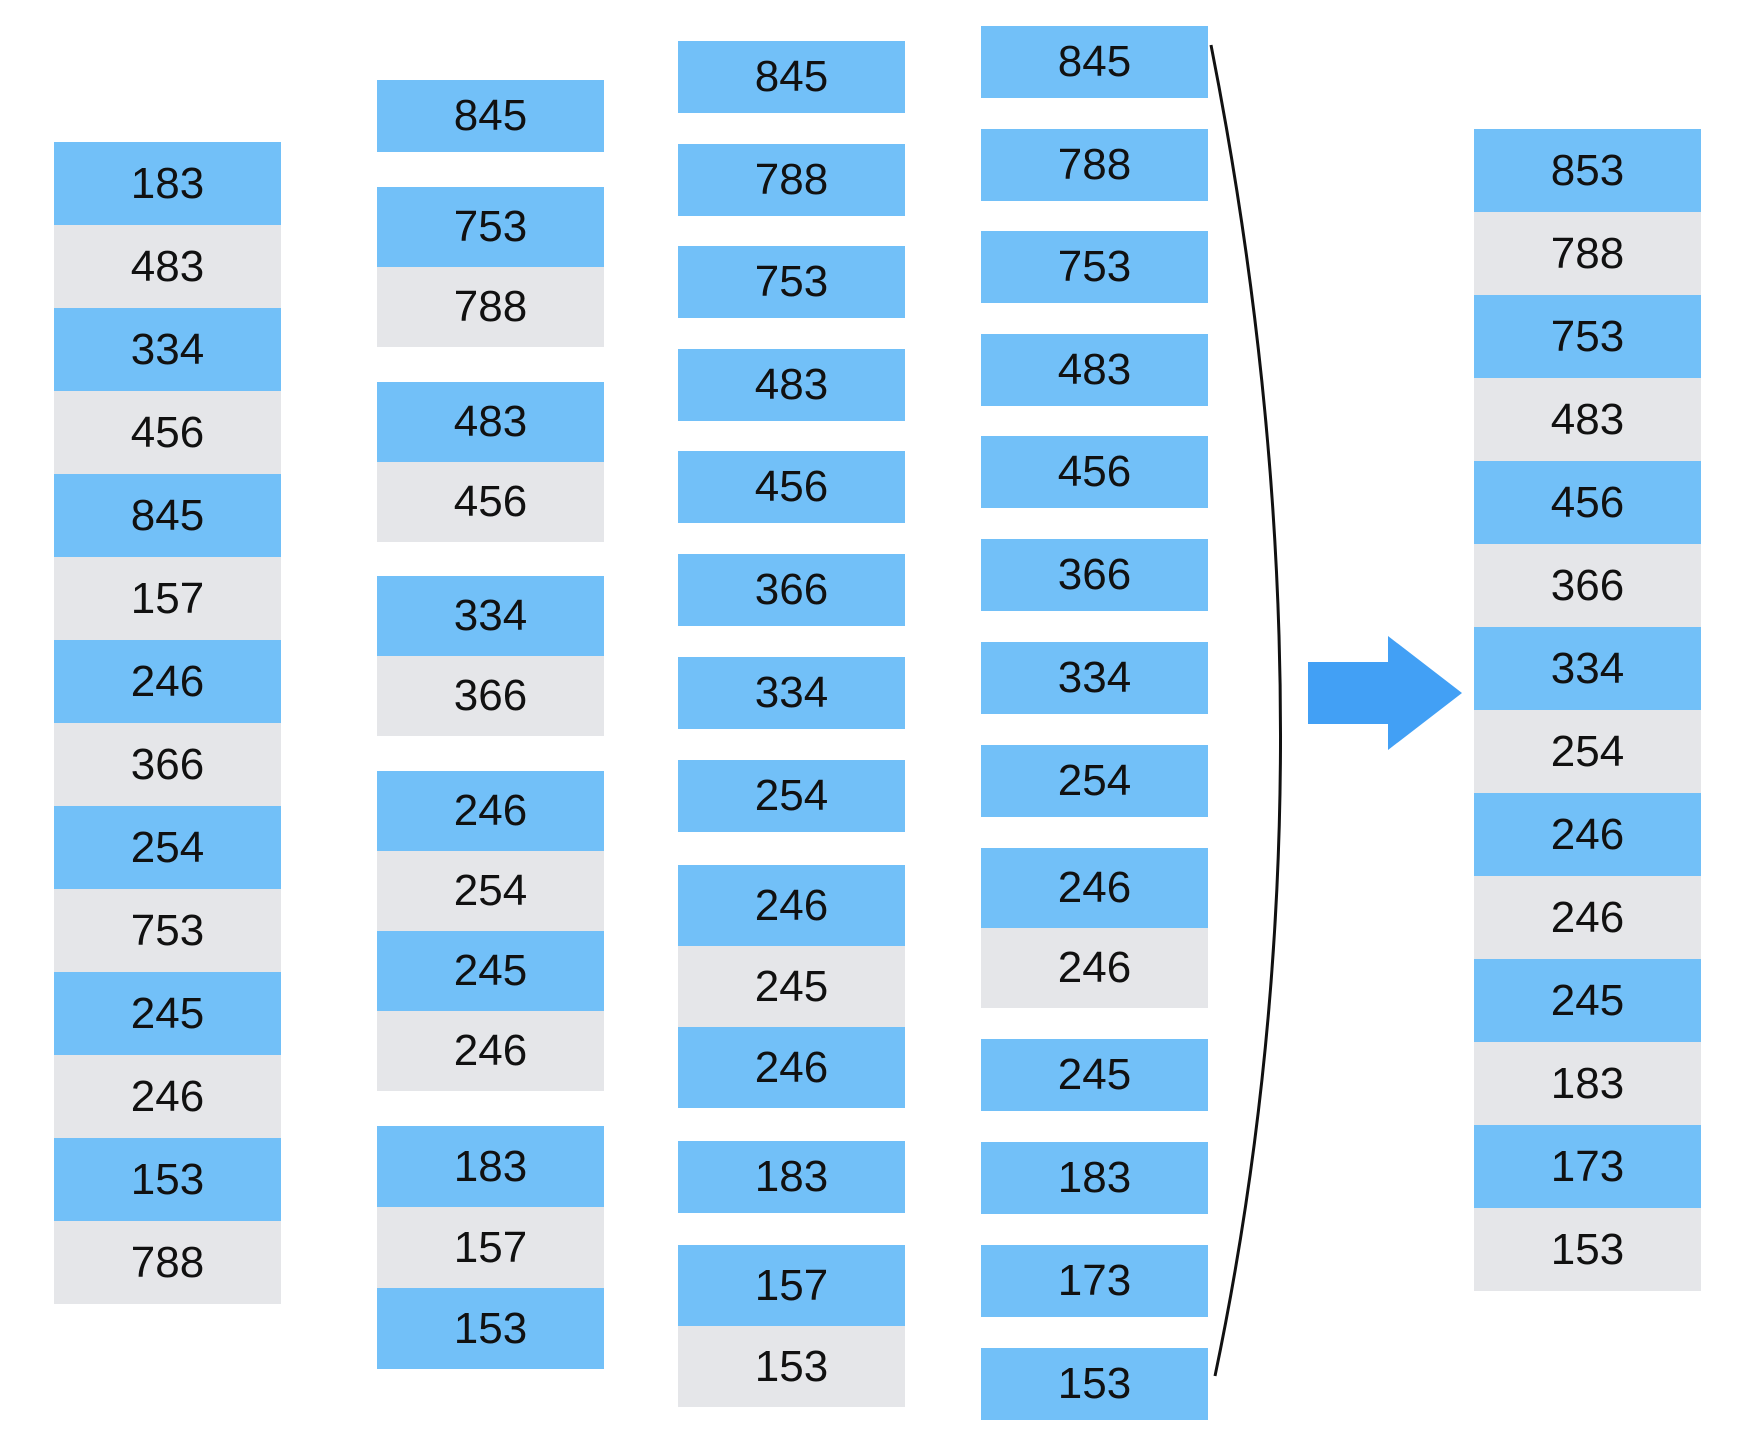  Describe the element at coordinates (490, 1166) in the screenshot. I see `col2-group6-cell-1: 183` at that location.